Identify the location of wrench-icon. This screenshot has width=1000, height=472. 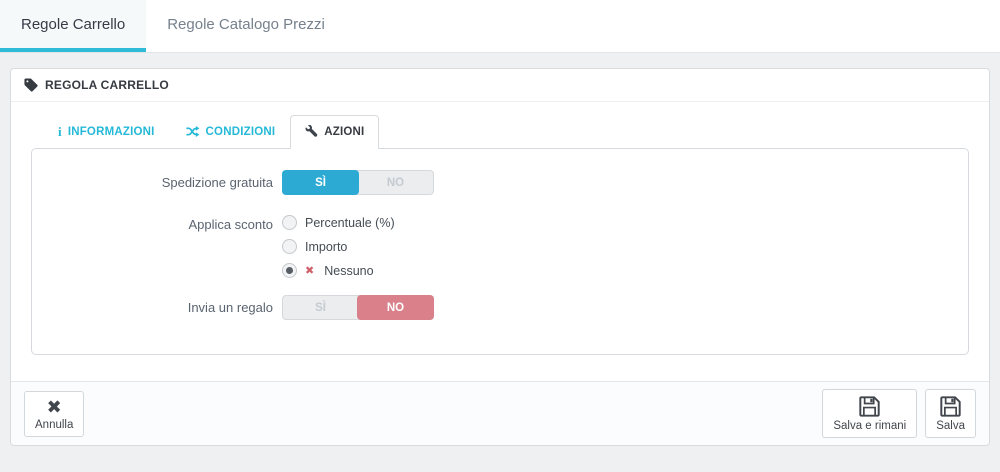
(311, 131).